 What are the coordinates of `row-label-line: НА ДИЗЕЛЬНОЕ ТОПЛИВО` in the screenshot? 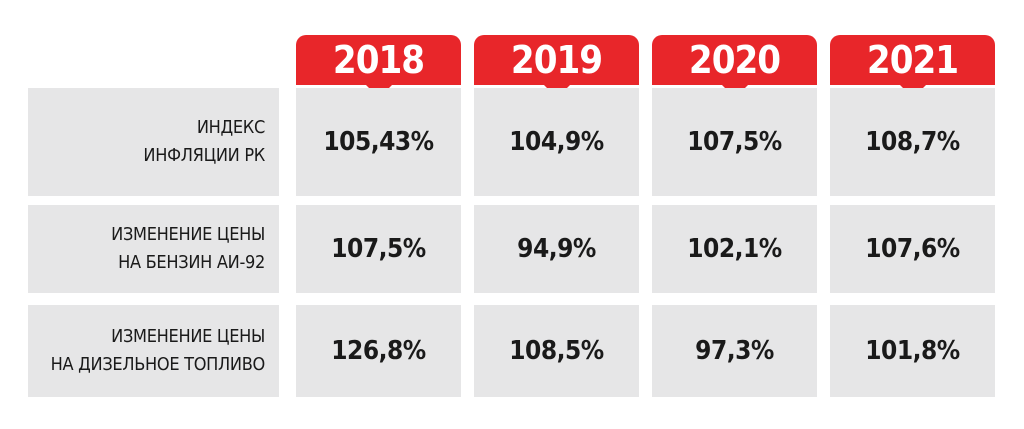 It's located at (158, 364).